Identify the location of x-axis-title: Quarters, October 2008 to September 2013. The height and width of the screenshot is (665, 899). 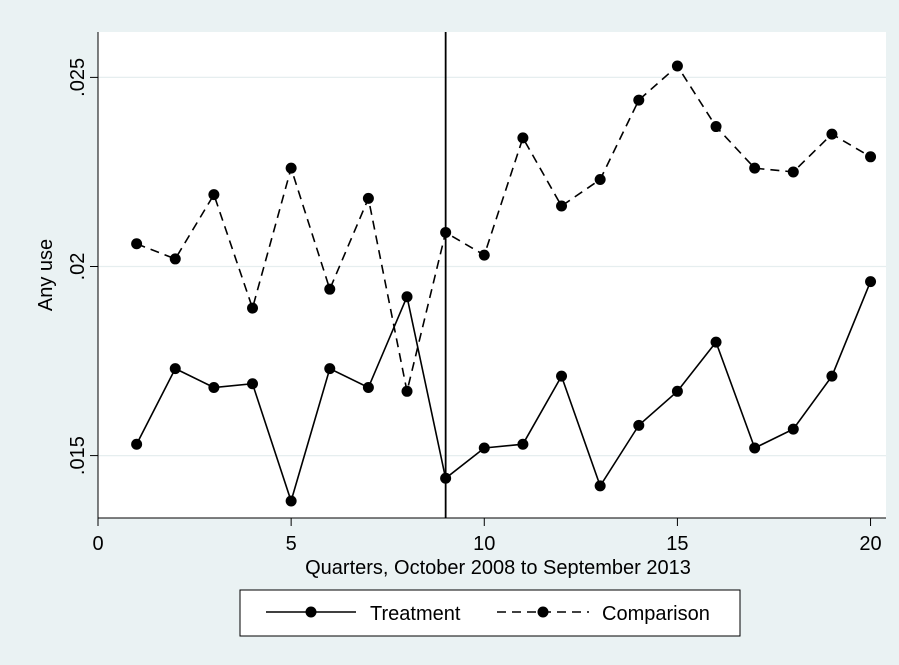
(498, 568).